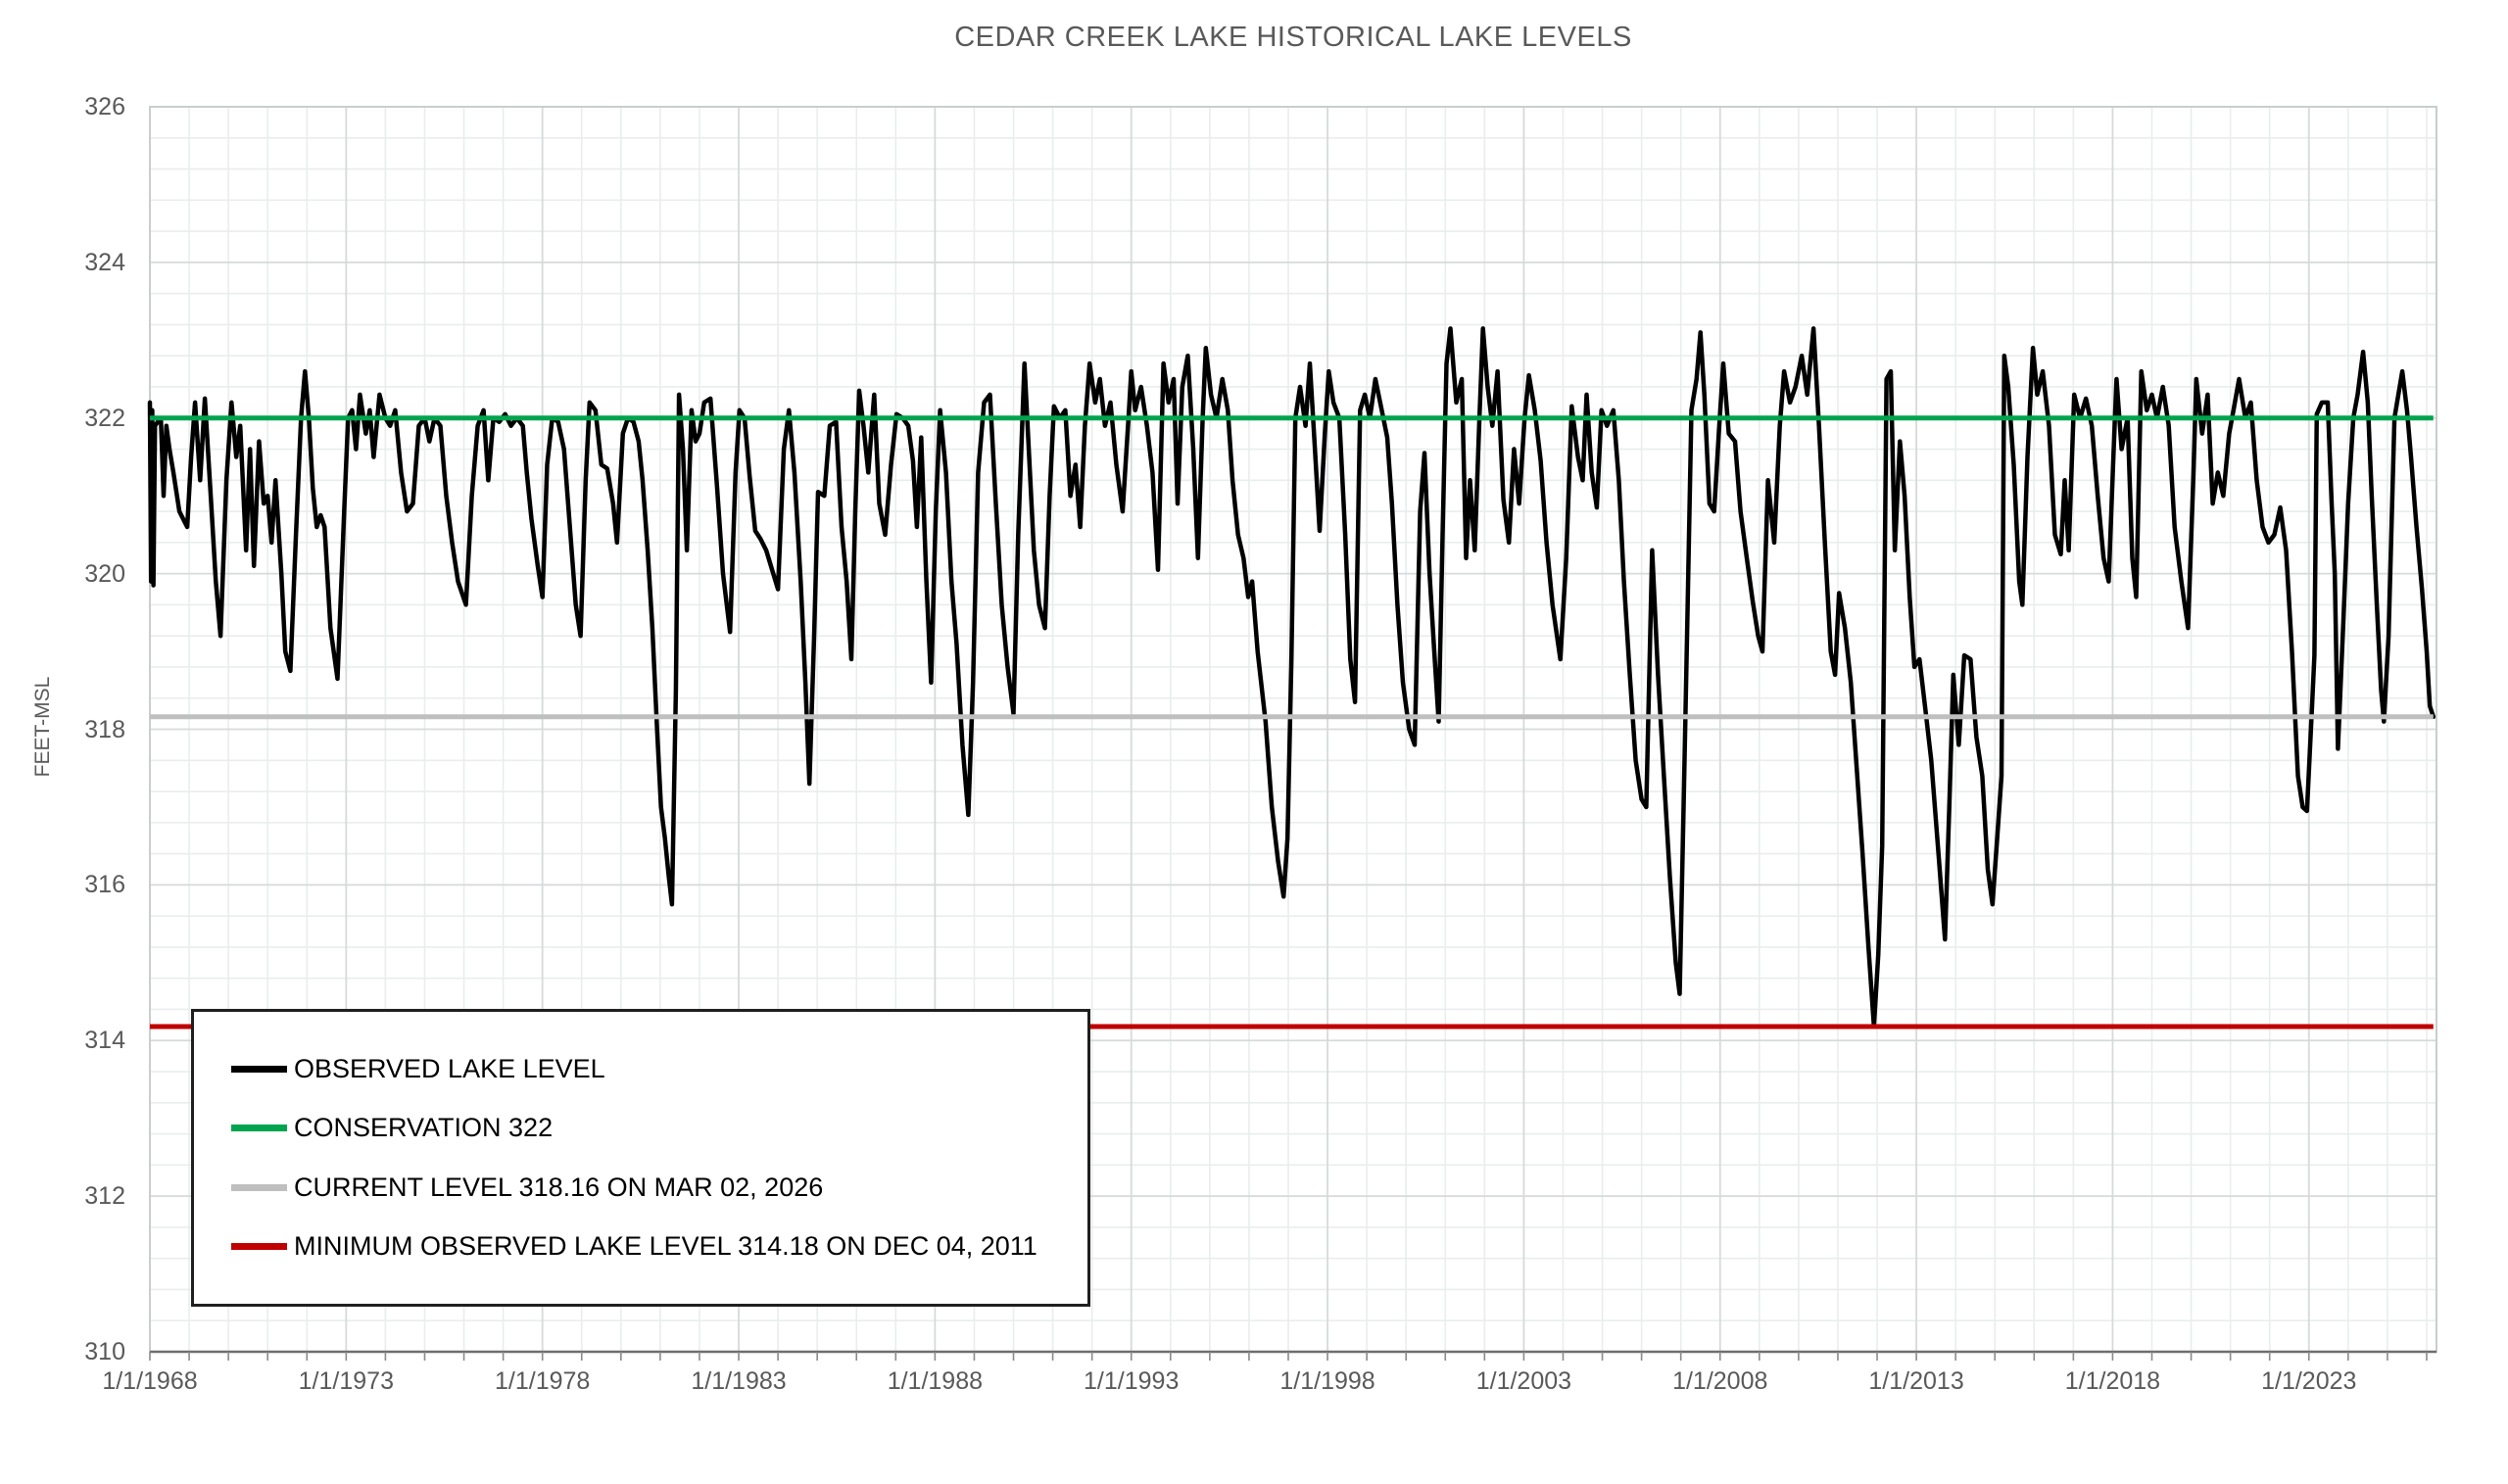 The width and height of the screenshot is (2508, 1484). Describe the element at coordinates (1132, 1381) in the screenshot. I see `x-tick-label: 1/1/1993` at that location.